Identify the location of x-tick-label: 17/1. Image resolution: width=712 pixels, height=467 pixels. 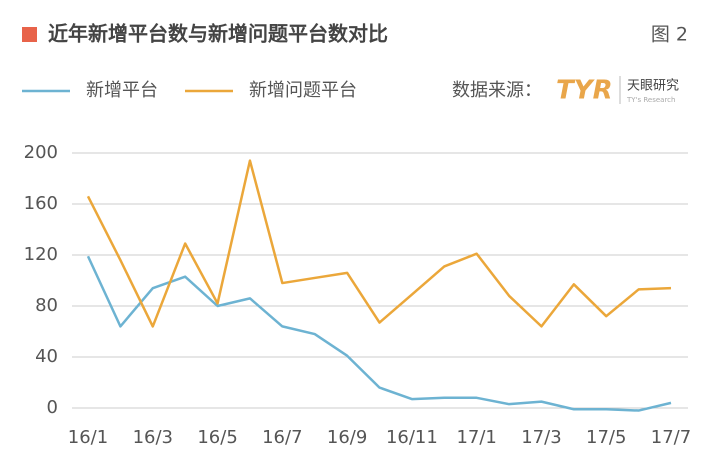
(476, 437).